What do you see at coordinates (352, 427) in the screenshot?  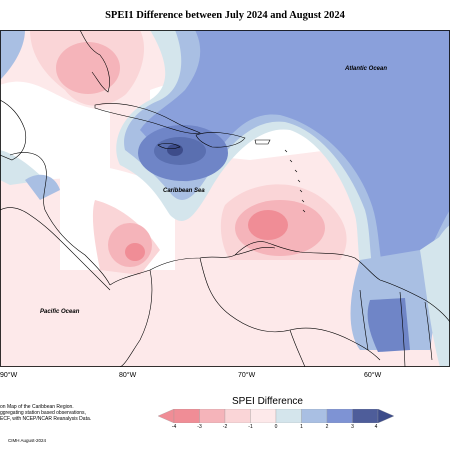 I see `legend-tick: 3` at bounding box center [352, 427].